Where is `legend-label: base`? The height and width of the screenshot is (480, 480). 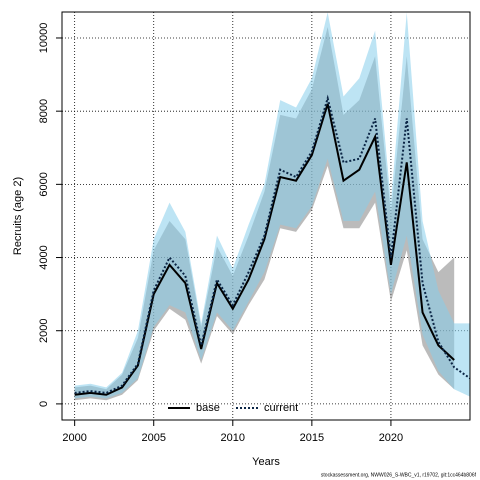
legend-label: base is located at coordinates (208, 408).